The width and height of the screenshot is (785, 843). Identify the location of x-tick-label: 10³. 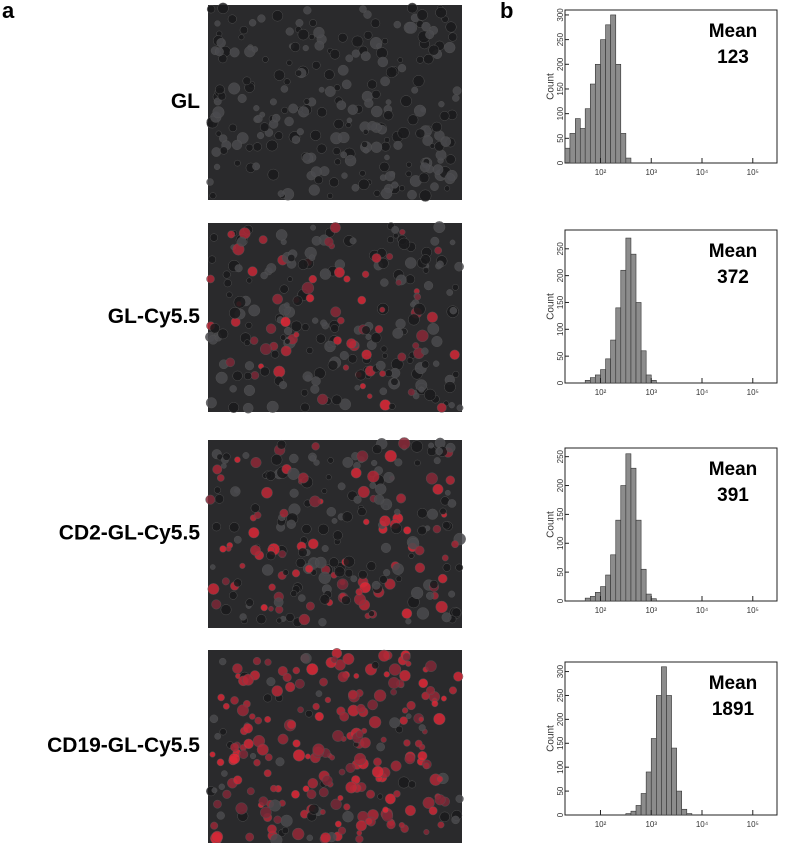
(651, 172).